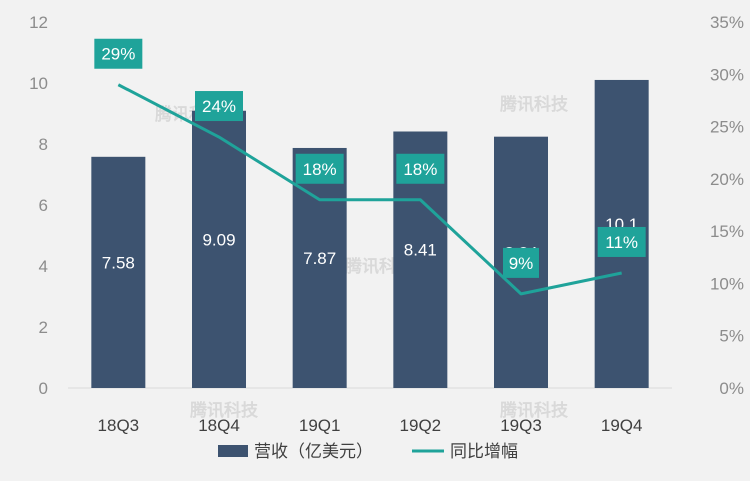  I want to click on left-axis-tick-label: 10, so click(38, 83).